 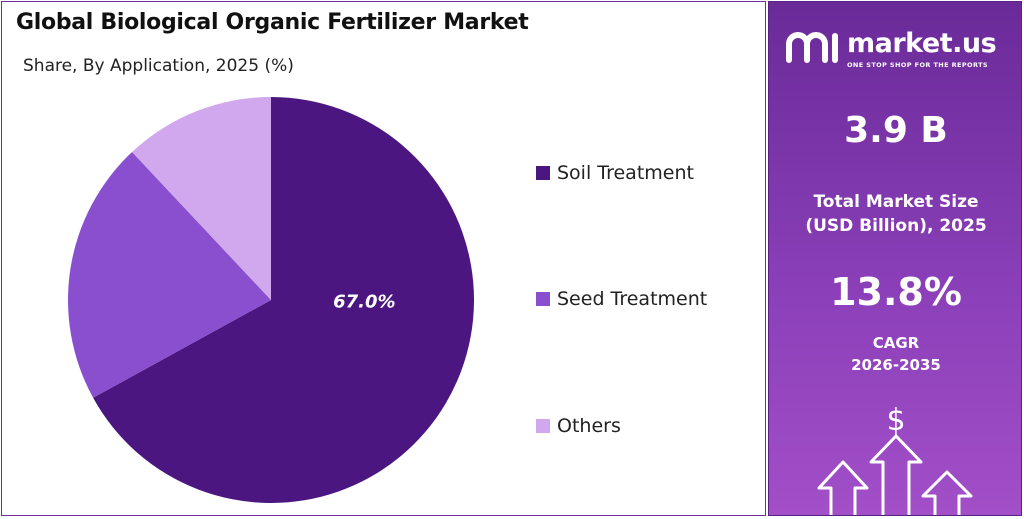 What do you see at coordinates (896, 365) in the screenshot?
I see `cagr-label-line2: 2026-2035` at bounding box center [896, 365].